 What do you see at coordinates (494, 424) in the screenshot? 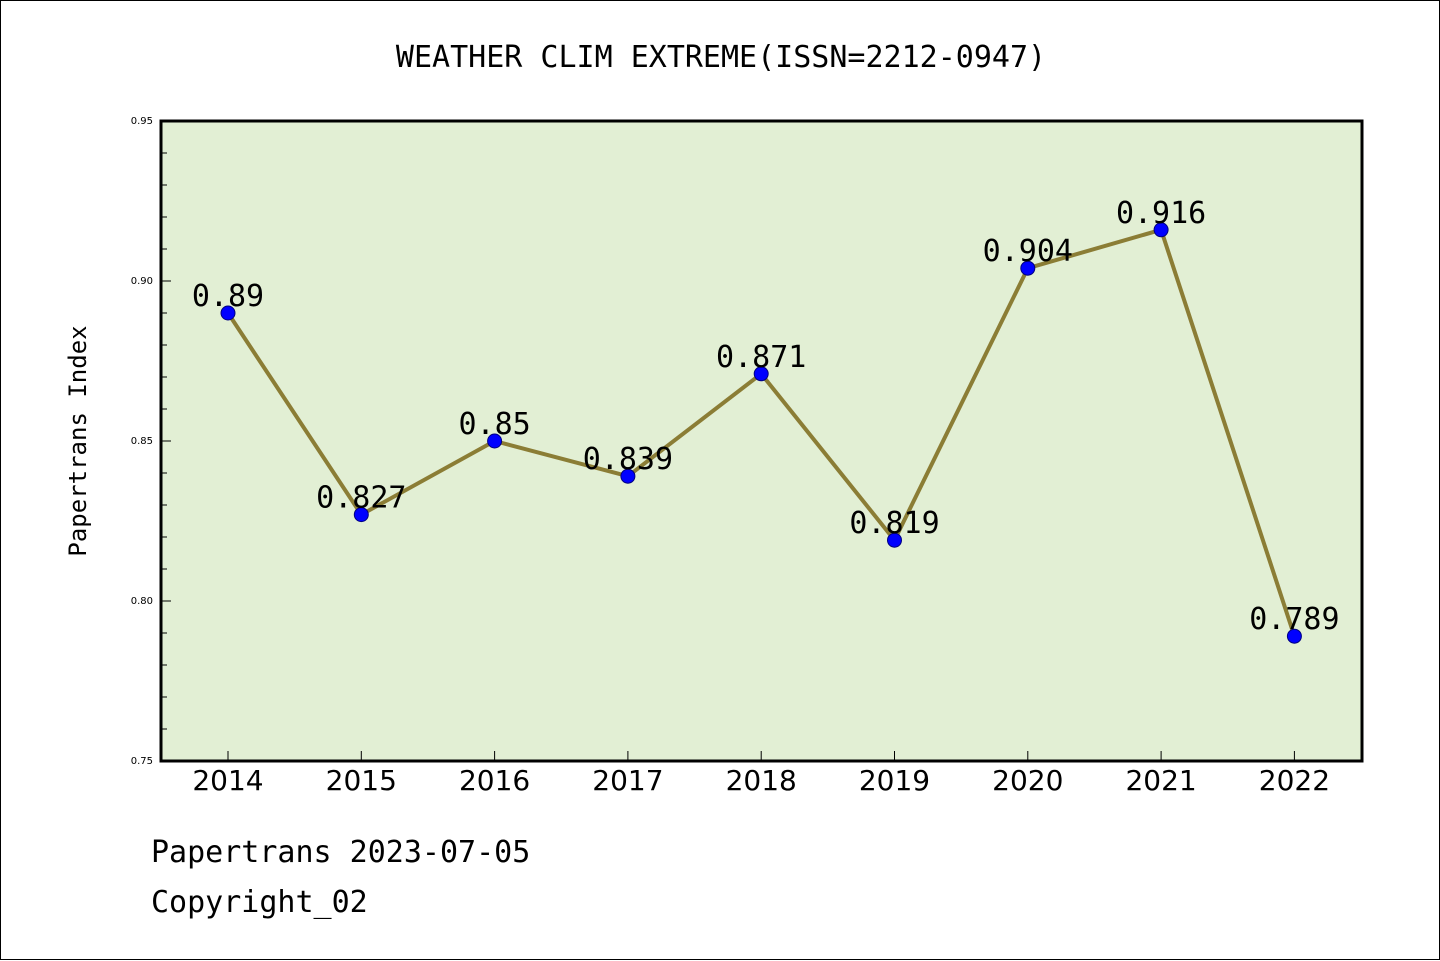
I see `data-label: 0.85` at bounding box center [494, 424].